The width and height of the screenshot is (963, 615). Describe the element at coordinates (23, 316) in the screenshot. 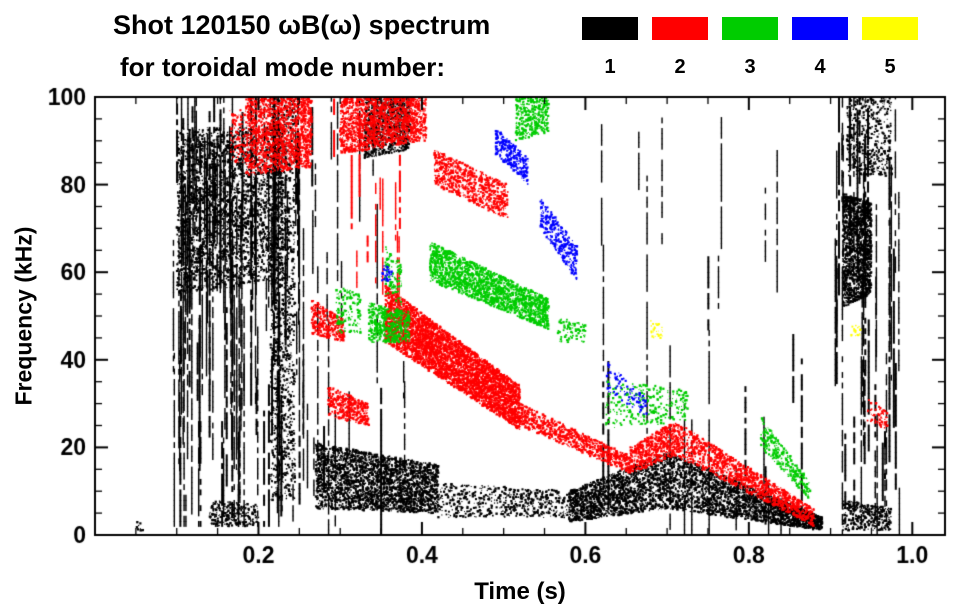

I see `y-axis-label: Frequency (kHz)` at that location.